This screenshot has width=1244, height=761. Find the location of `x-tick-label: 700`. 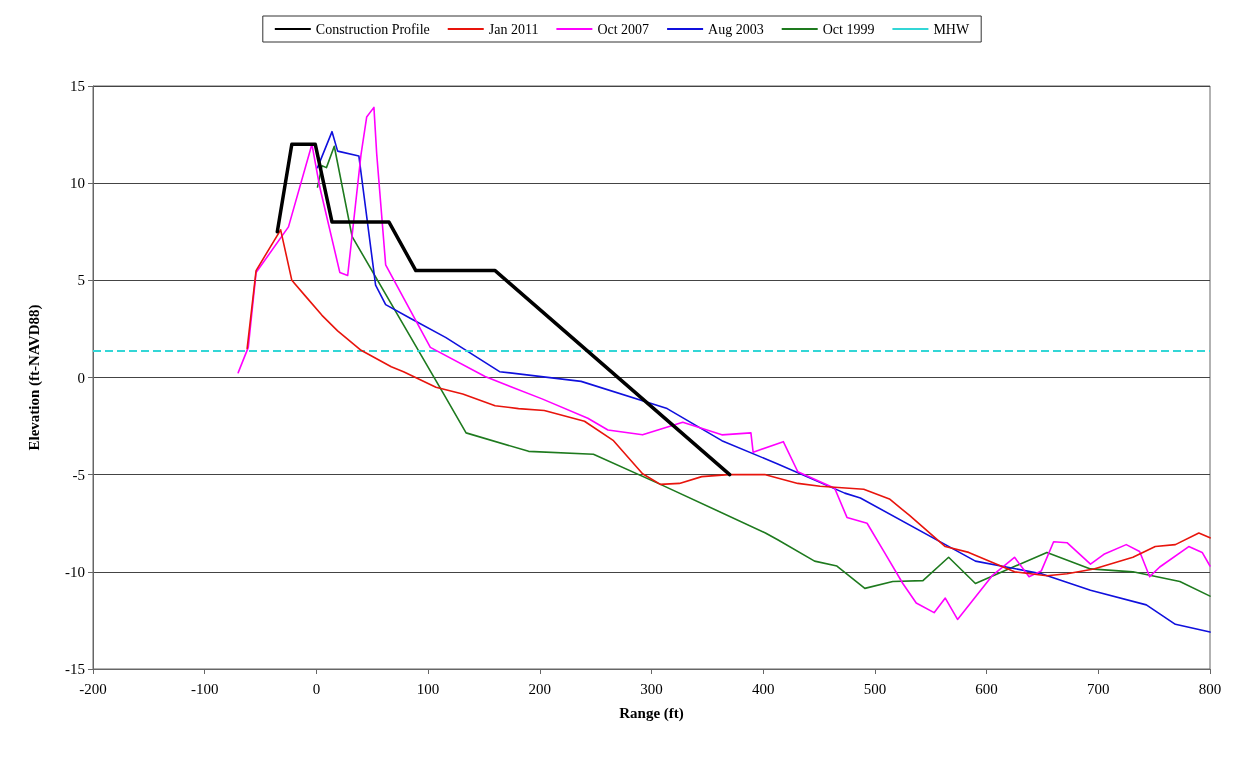

x-tick-label: 700 is located at coordinates (1098, 688).